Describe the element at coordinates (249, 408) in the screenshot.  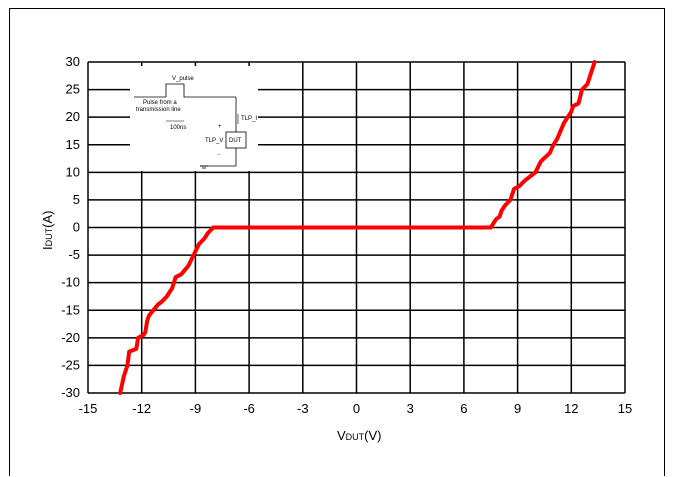
I see `x-tick-label: -6` at that location.